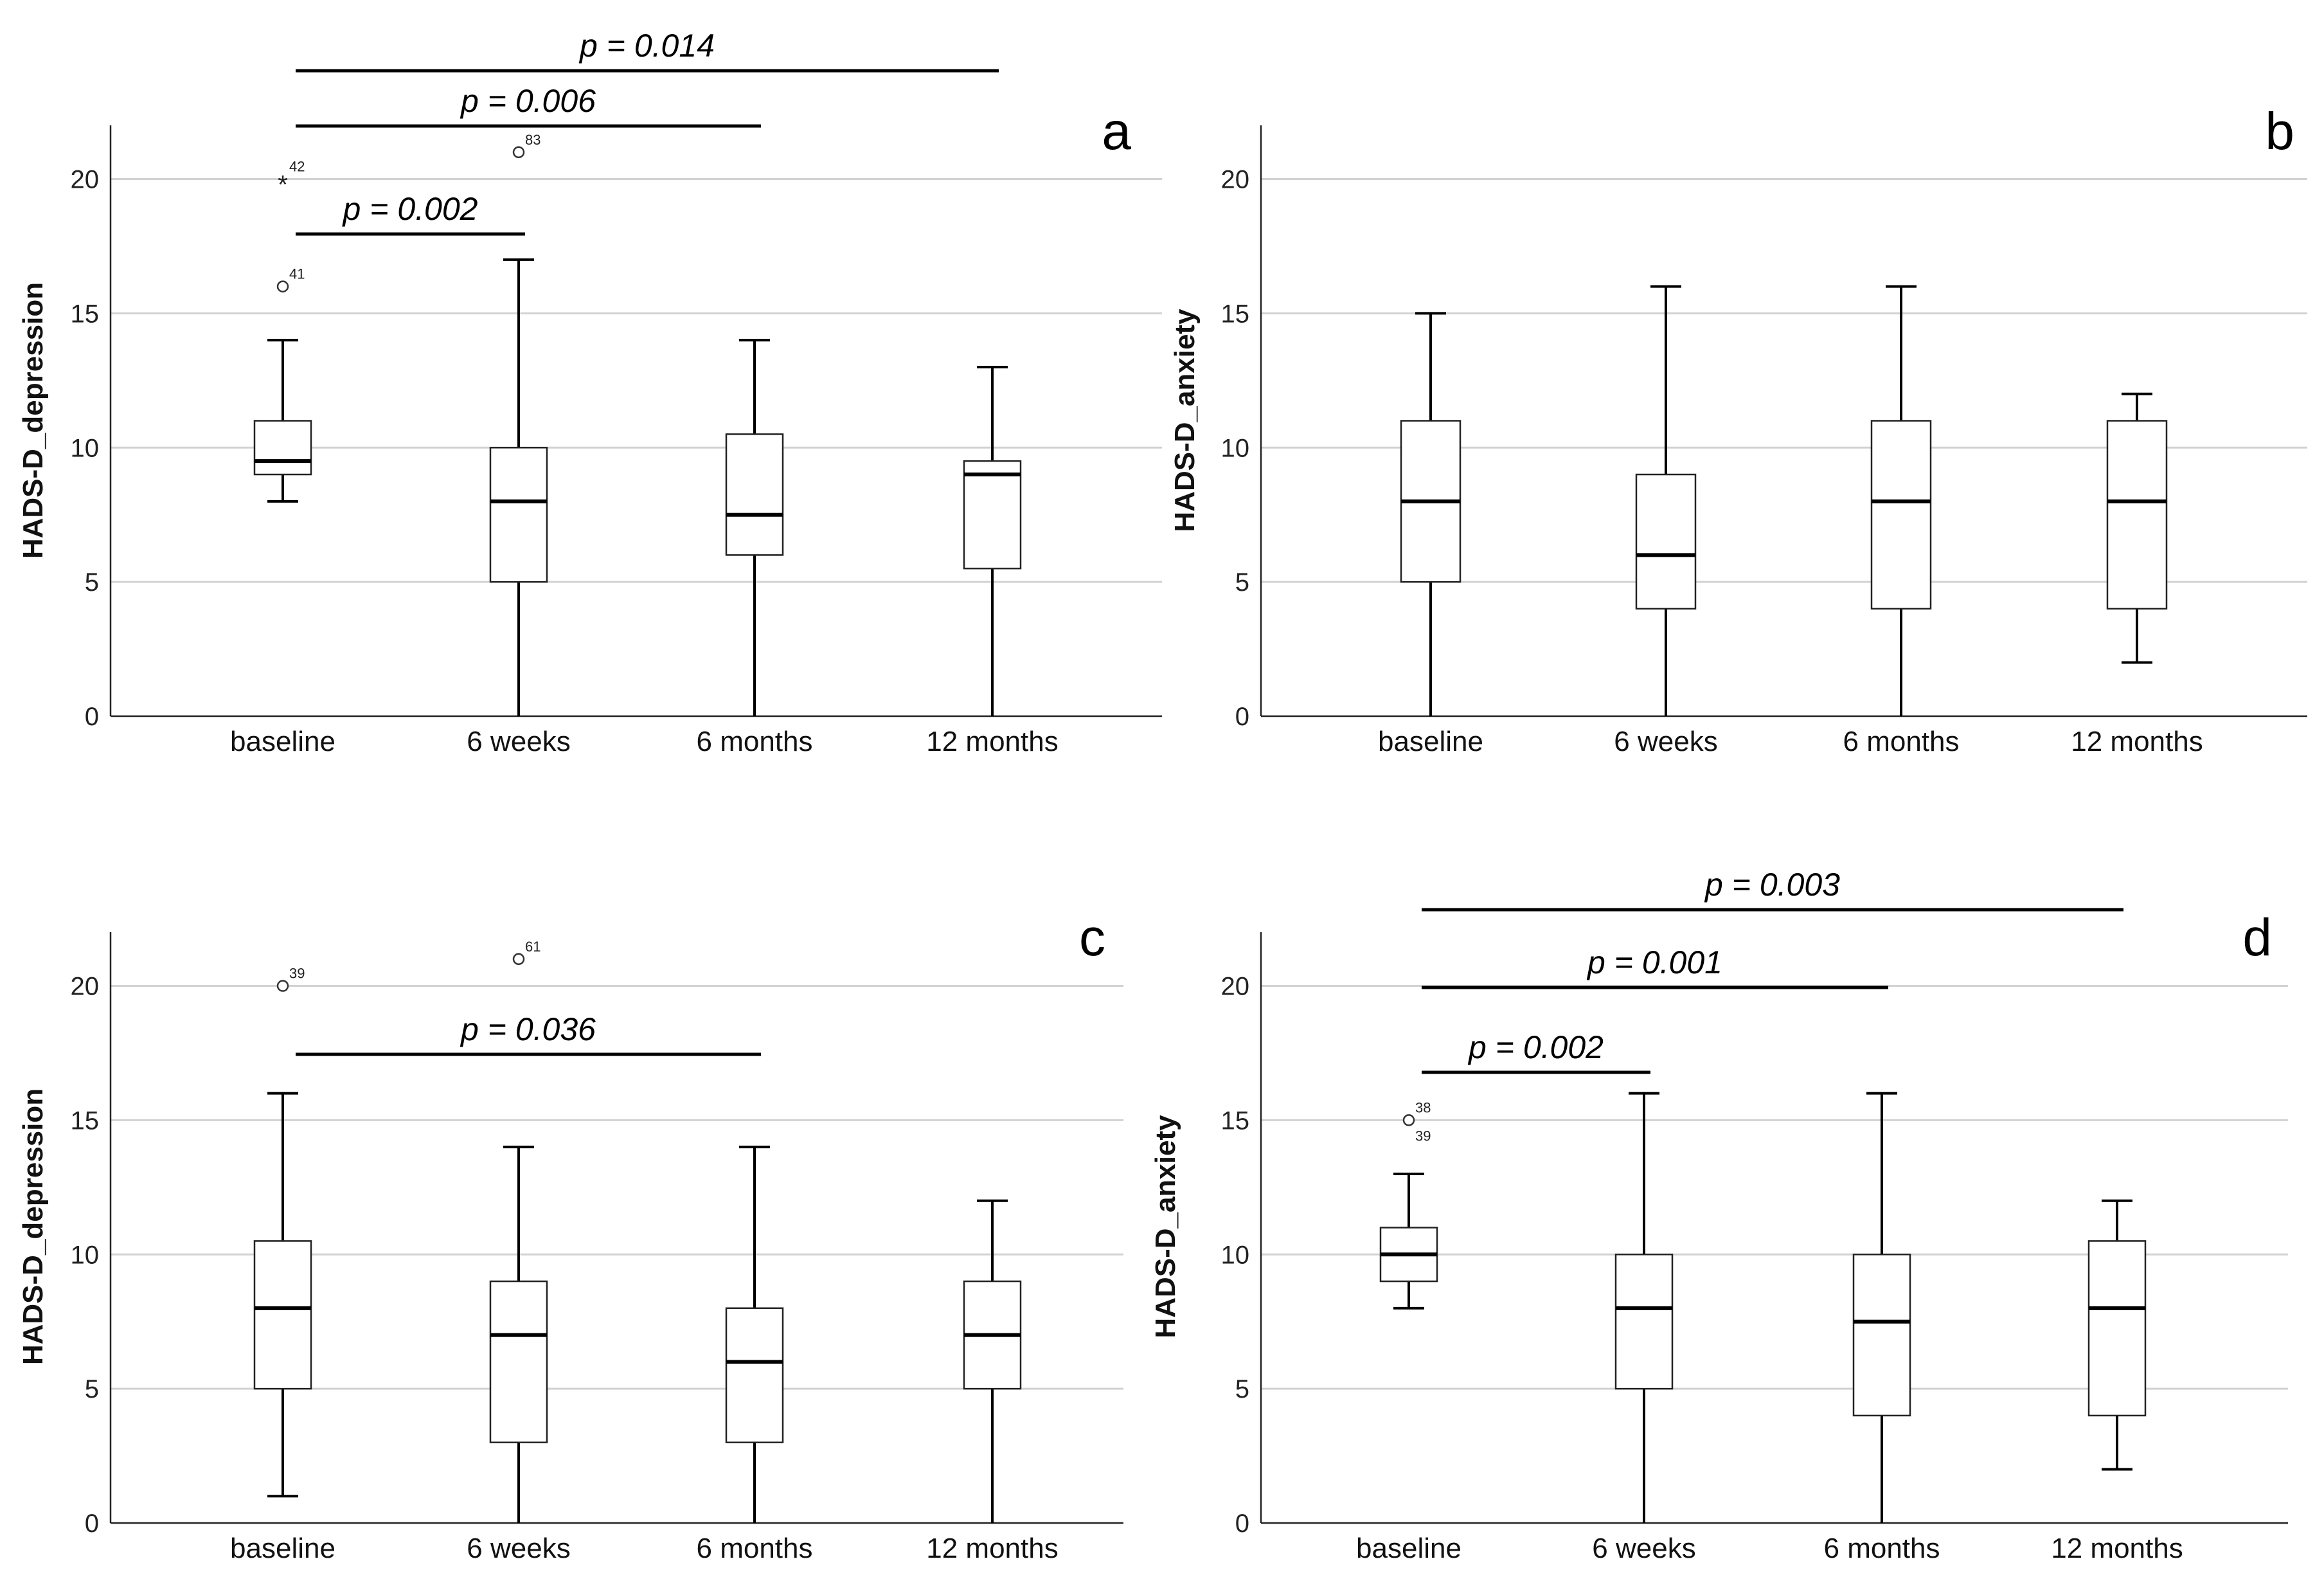 Image resolution: width=2324 pixels, height=1586 pixels. Describe the element at coordinates (533, 947) in the screenshot. I see `outlier-label: 61` at that location.